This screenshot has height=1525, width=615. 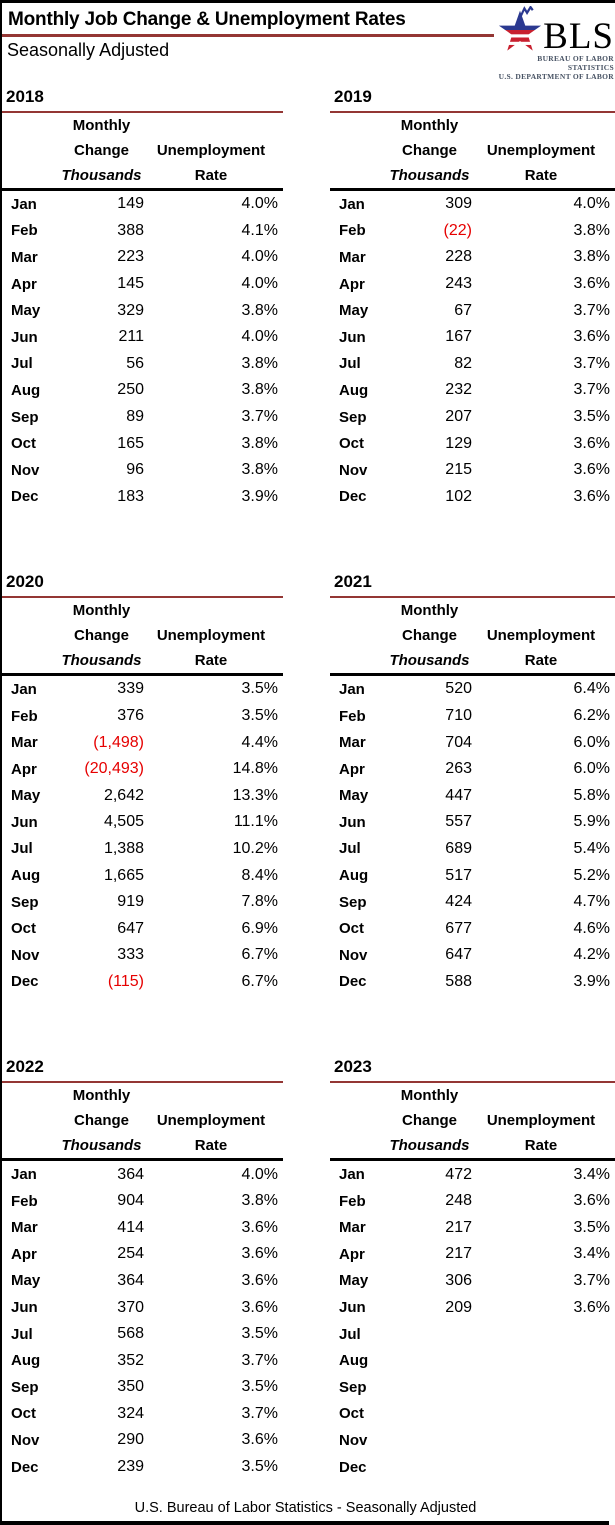 I want to click on table-row: Jan 309 4.0%, so click(x=472, y=204).